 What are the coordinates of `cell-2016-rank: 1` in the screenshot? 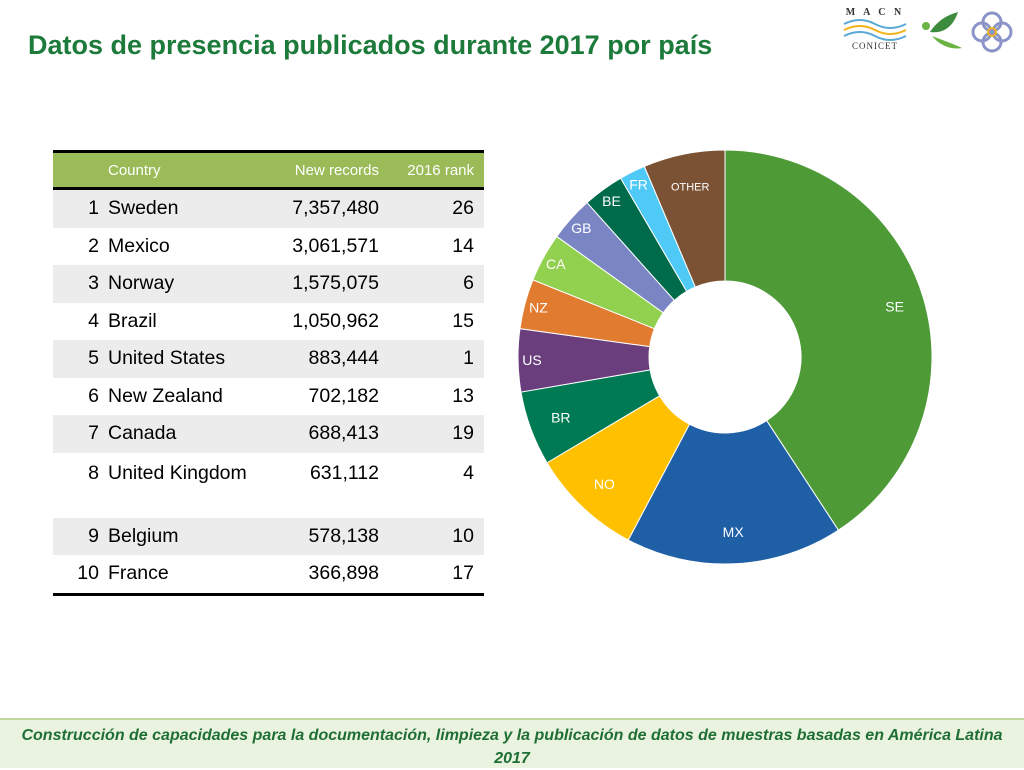 It's located at (436, 359).